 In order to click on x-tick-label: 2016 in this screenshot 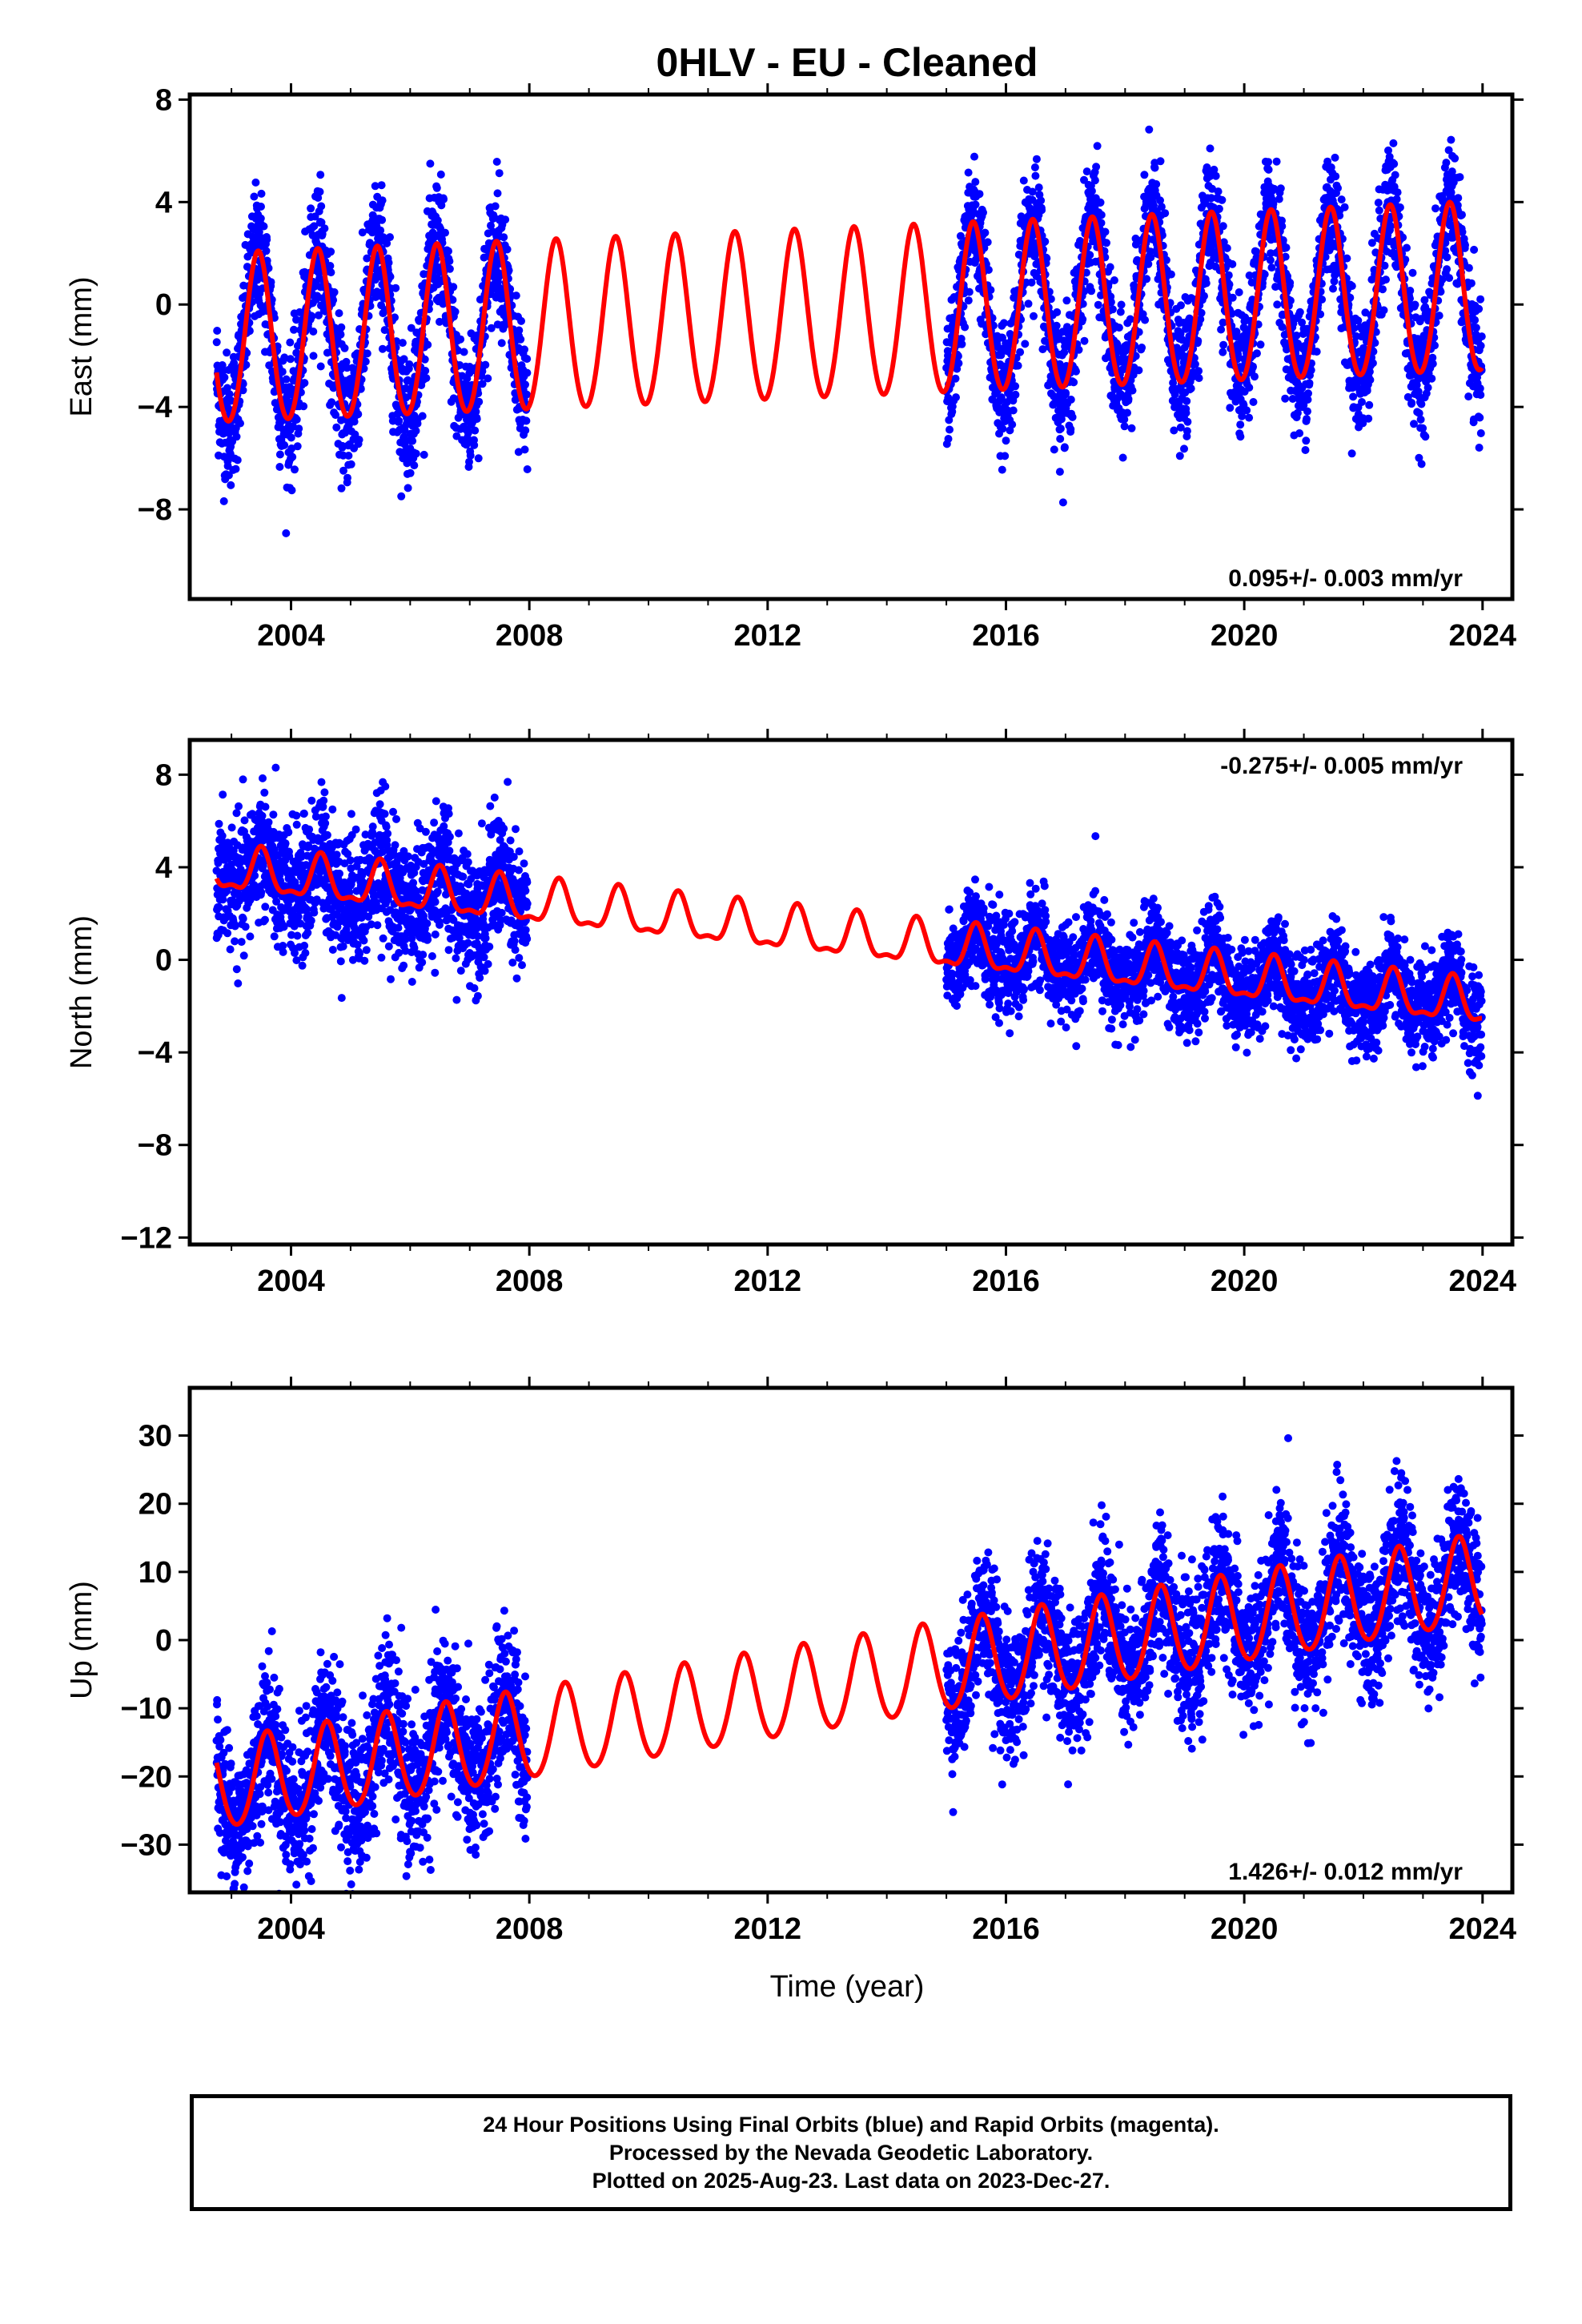, I will do `click(1006, 636)`.